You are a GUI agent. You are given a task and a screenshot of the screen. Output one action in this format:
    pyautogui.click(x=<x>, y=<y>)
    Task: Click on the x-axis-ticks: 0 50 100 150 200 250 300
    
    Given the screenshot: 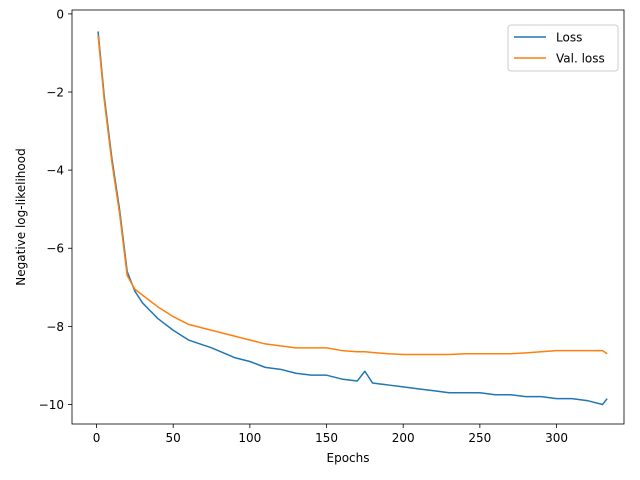 What is the action you would take?
    pyautogui.click(x=330, y=434)
    